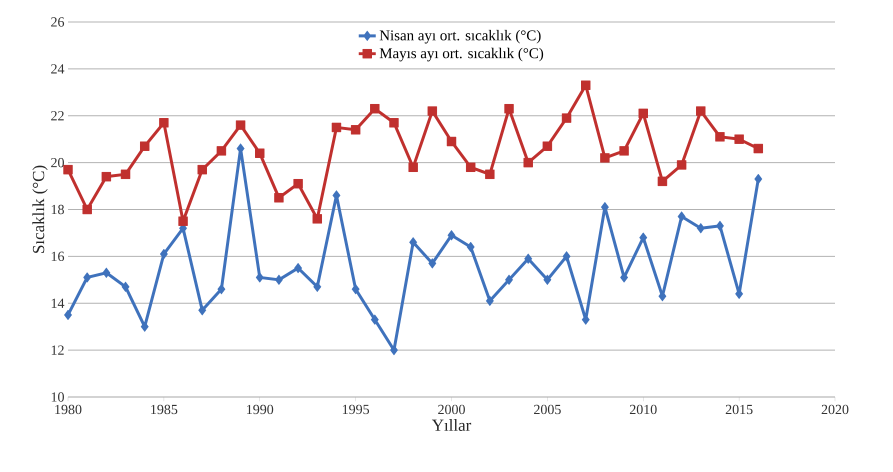 The width and height of the screenshot is (893, 472). Describe the element at coordinates (57, 115) in the screenshot. I see `y-tick-label: 22` at that location.